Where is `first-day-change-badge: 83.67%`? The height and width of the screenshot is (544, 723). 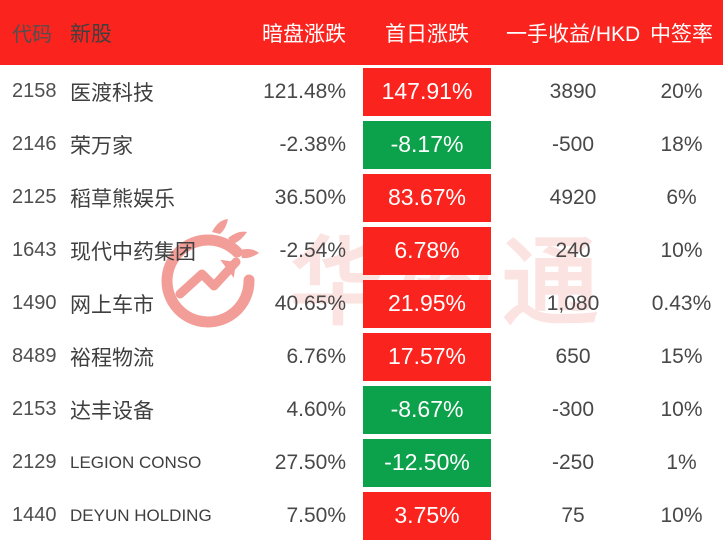
first-day-change-badge: 83.67% is located at coordinates (427, 197).